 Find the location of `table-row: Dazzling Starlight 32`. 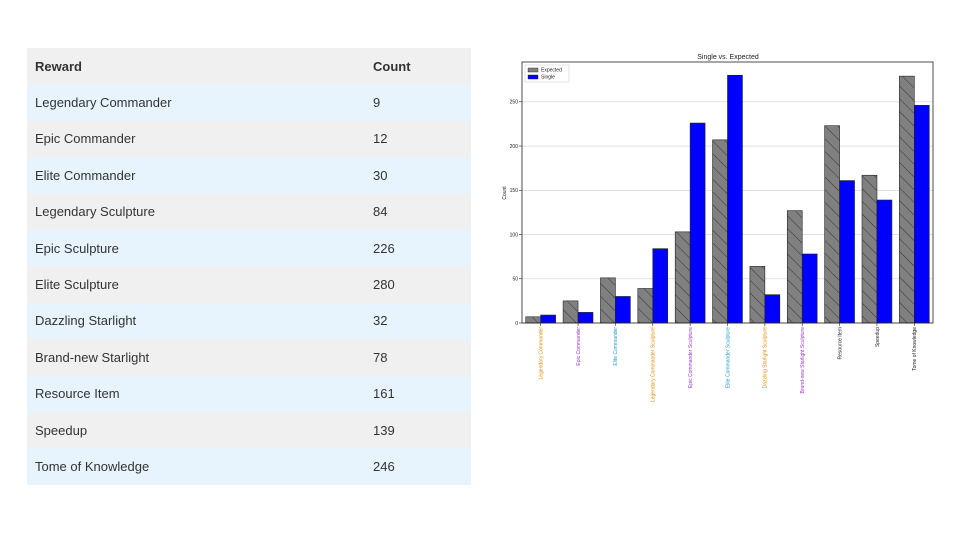

table-row: Dazzling Starlight 32 is located at coordinates (249, 321).